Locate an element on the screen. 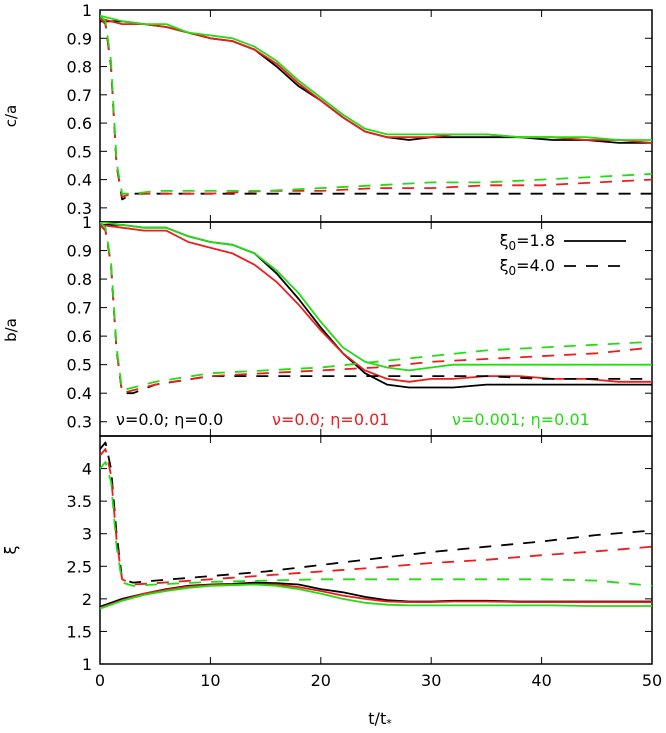  x-tick-label: 40 is located at coordinates (541, 680).